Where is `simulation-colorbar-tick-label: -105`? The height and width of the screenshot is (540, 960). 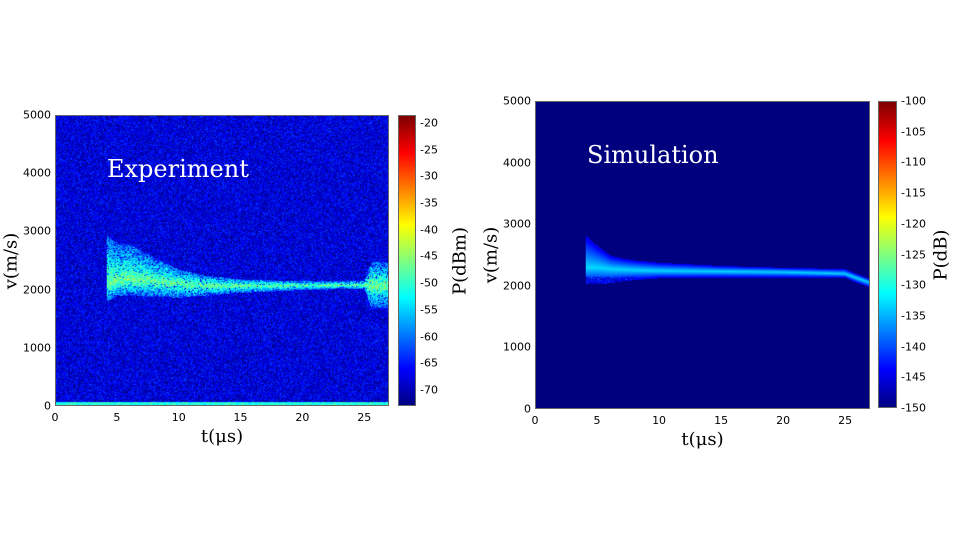 simulation-colorbar-tick-label: -105 is located at coordinates (913, 132).